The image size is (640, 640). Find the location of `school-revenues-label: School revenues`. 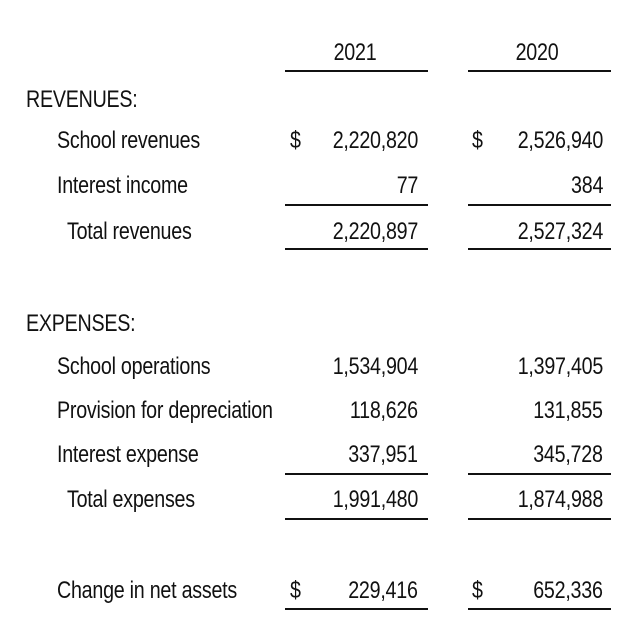

school-revenues-label: School revenues is located at coordinates (128, 140).